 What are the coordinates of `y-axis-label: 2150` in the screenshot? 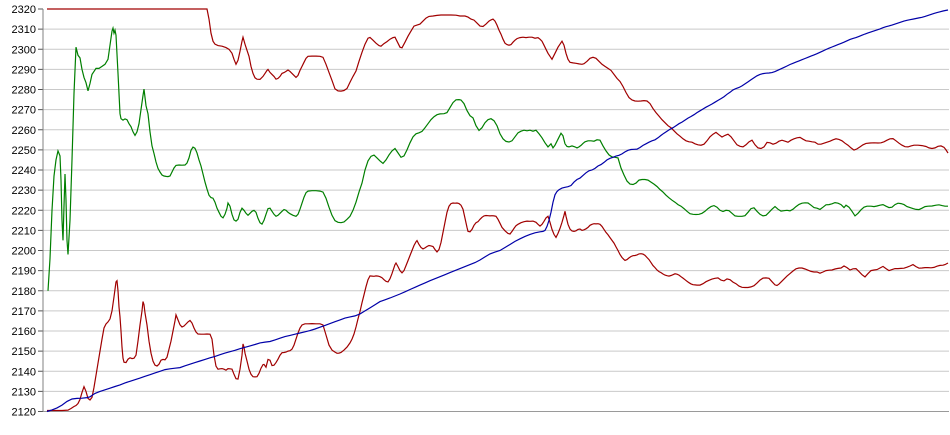 It's located at (24, 352).